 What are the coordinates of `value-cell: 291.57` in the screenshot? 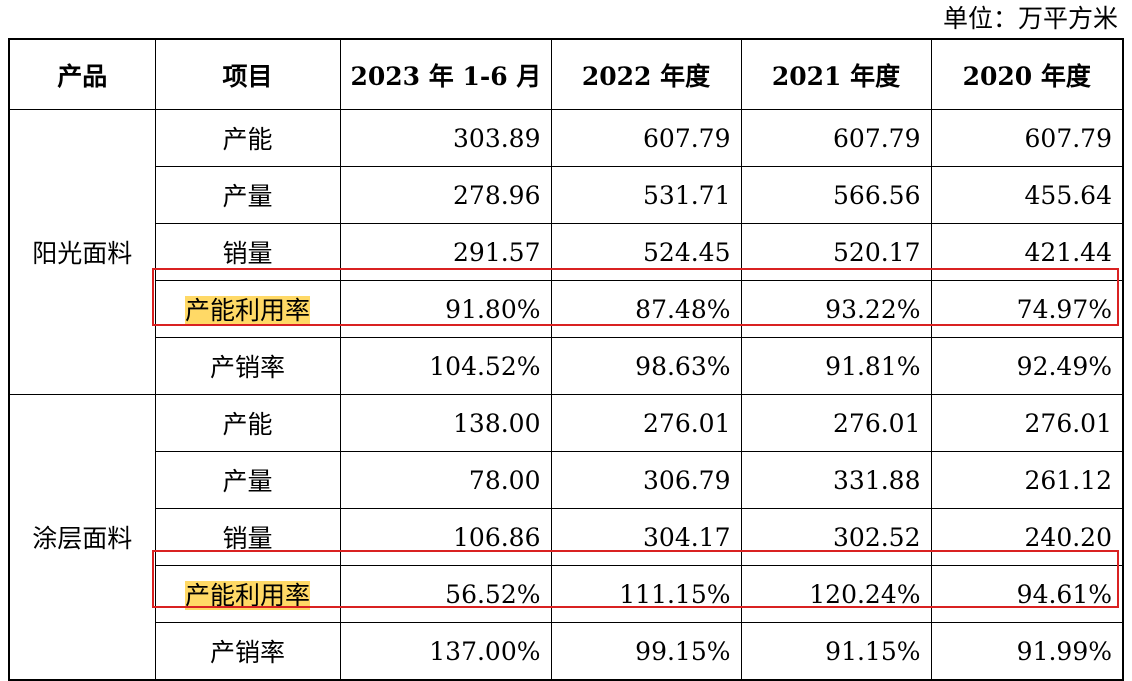 It's located at (445, 252).